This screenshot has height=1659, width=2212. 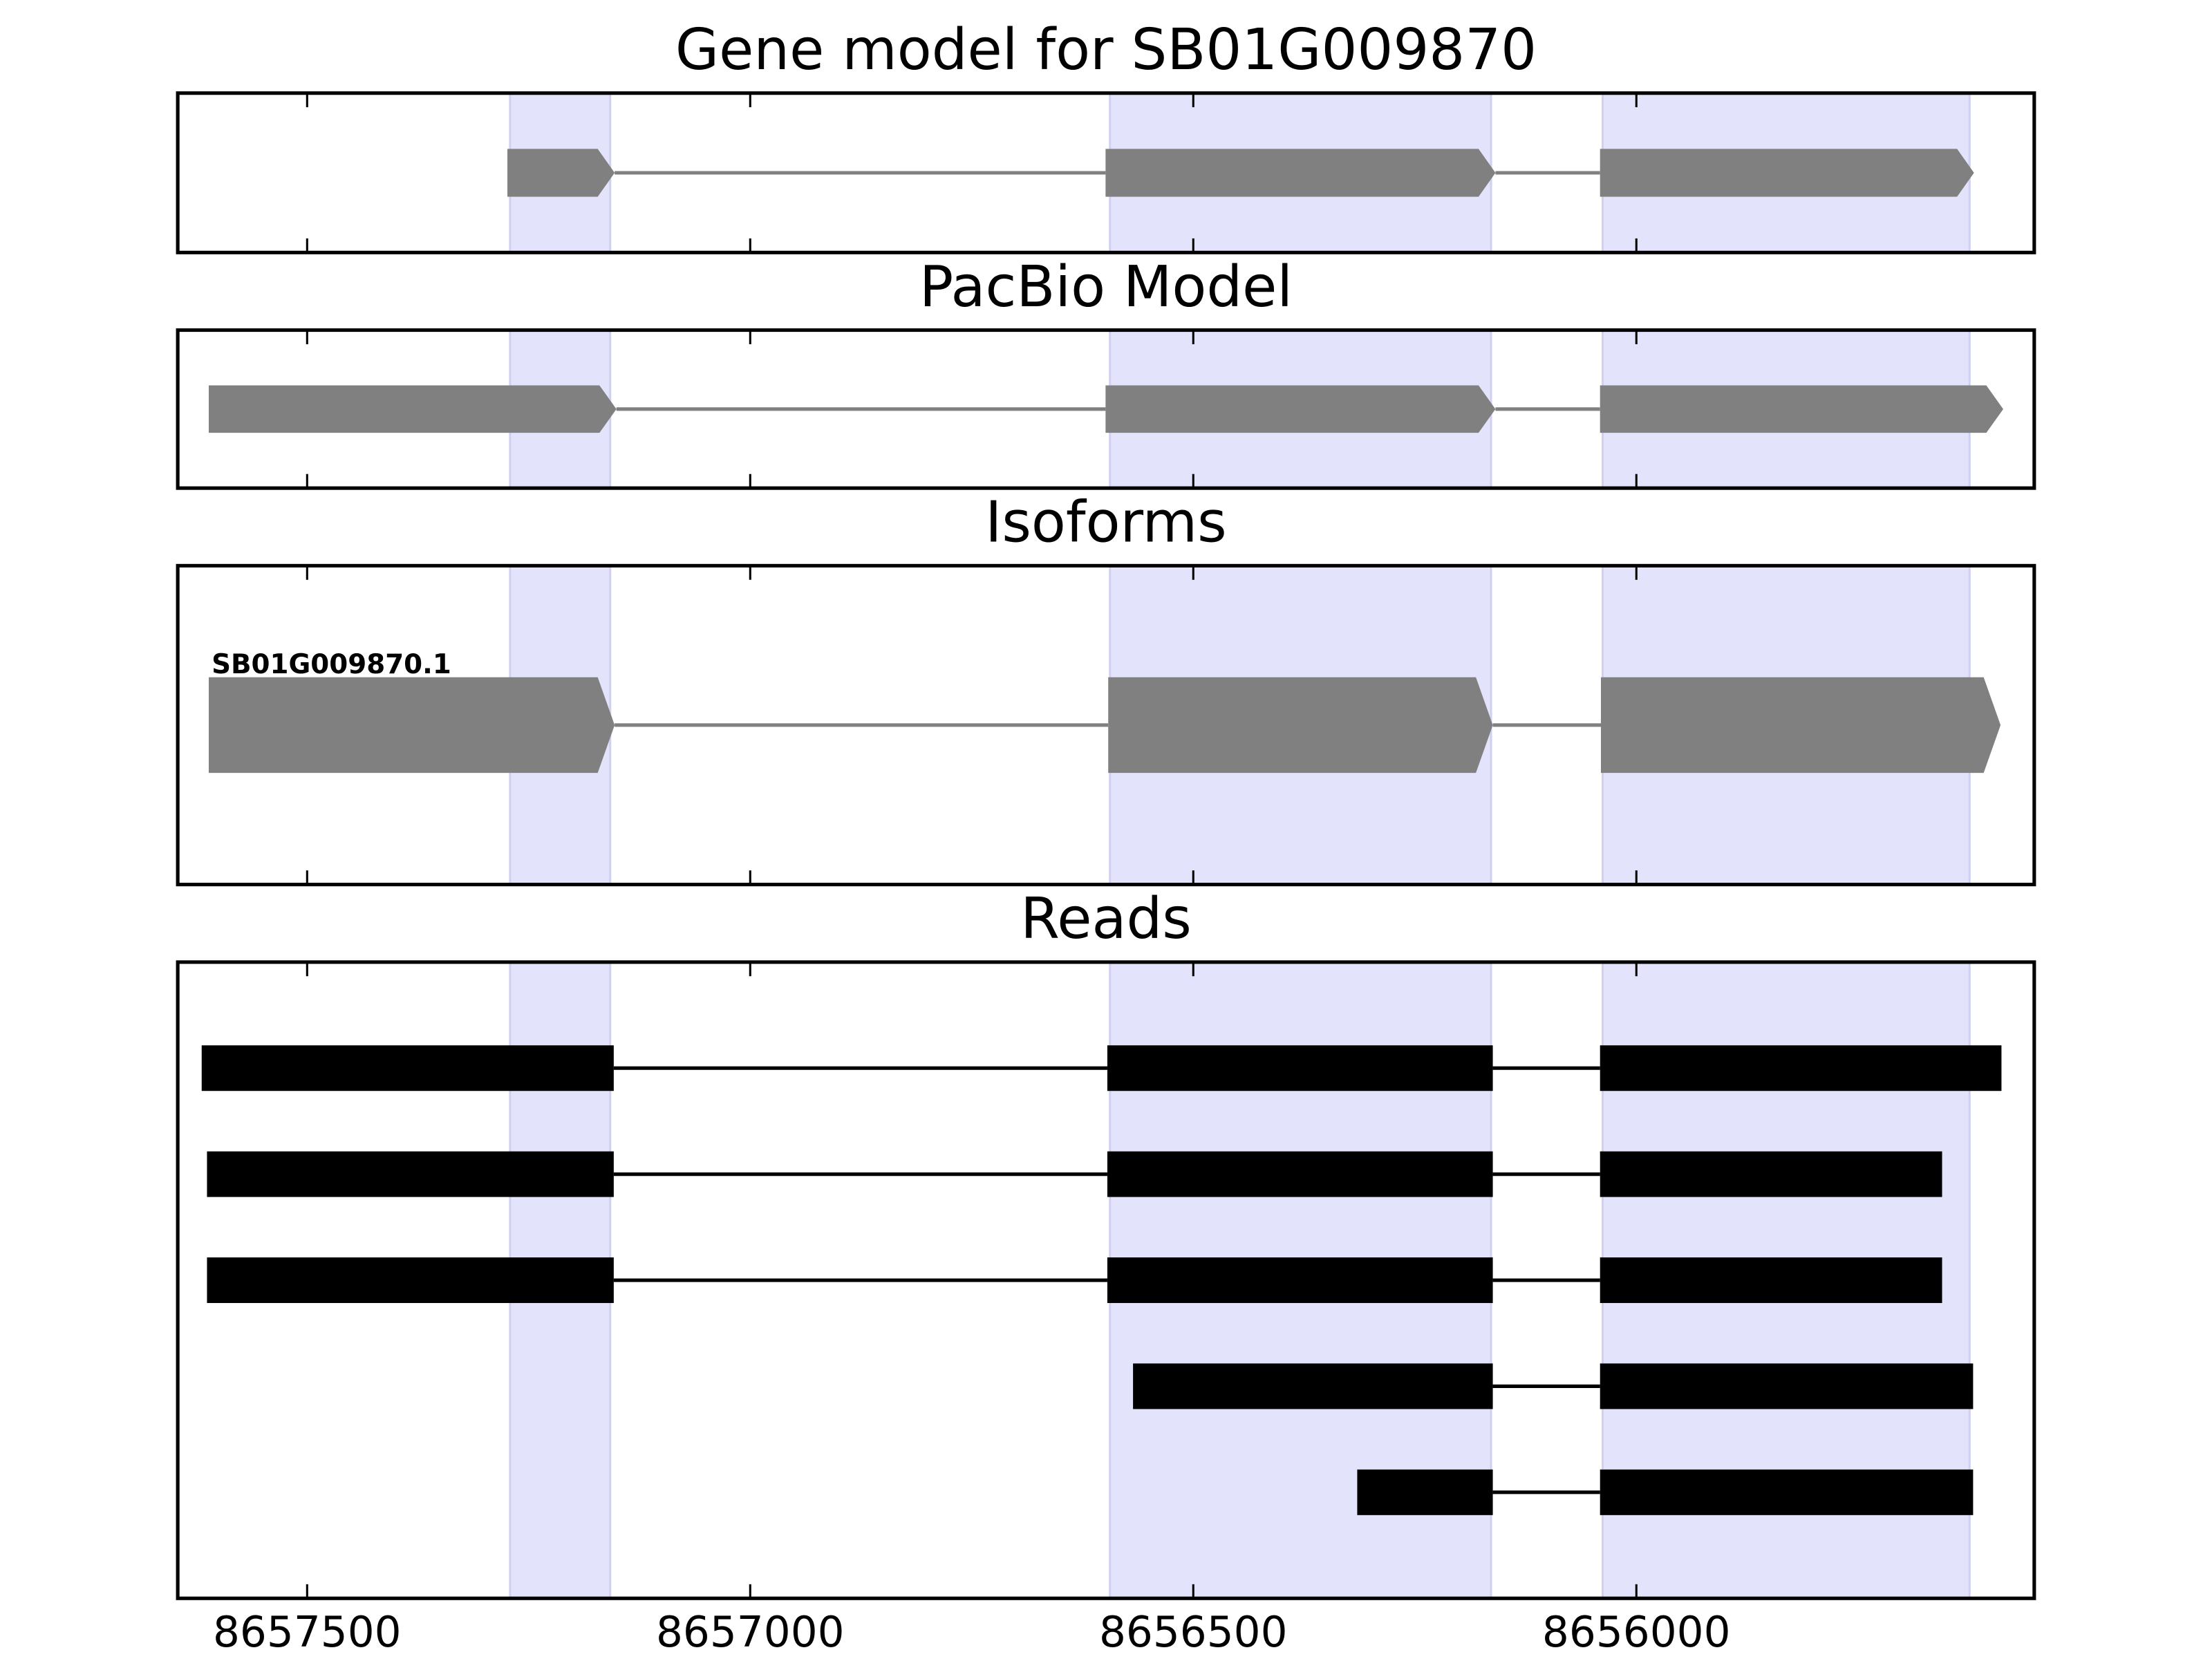 I want to click on x-tick-label: 8656000, so click(x=1637, y=1633).